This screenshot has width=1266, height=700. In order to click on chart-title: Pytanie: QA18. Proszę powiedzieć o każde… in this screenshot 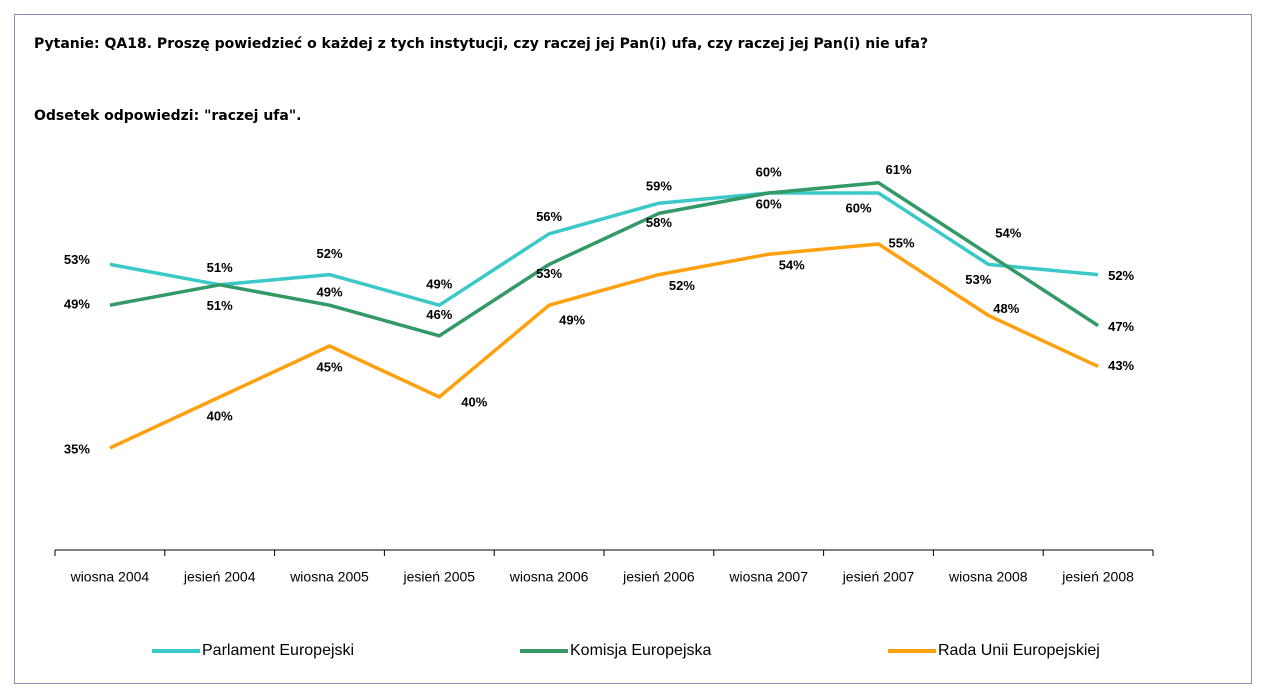, I will do `click(481, 44)`.